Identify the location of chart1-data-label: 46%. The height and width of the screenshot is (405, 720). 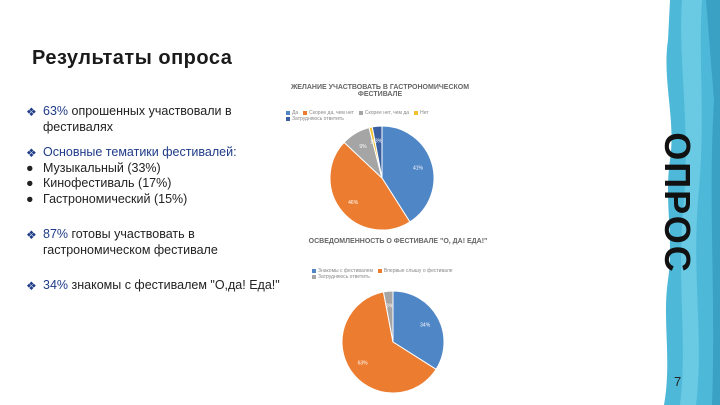
(353, 203).